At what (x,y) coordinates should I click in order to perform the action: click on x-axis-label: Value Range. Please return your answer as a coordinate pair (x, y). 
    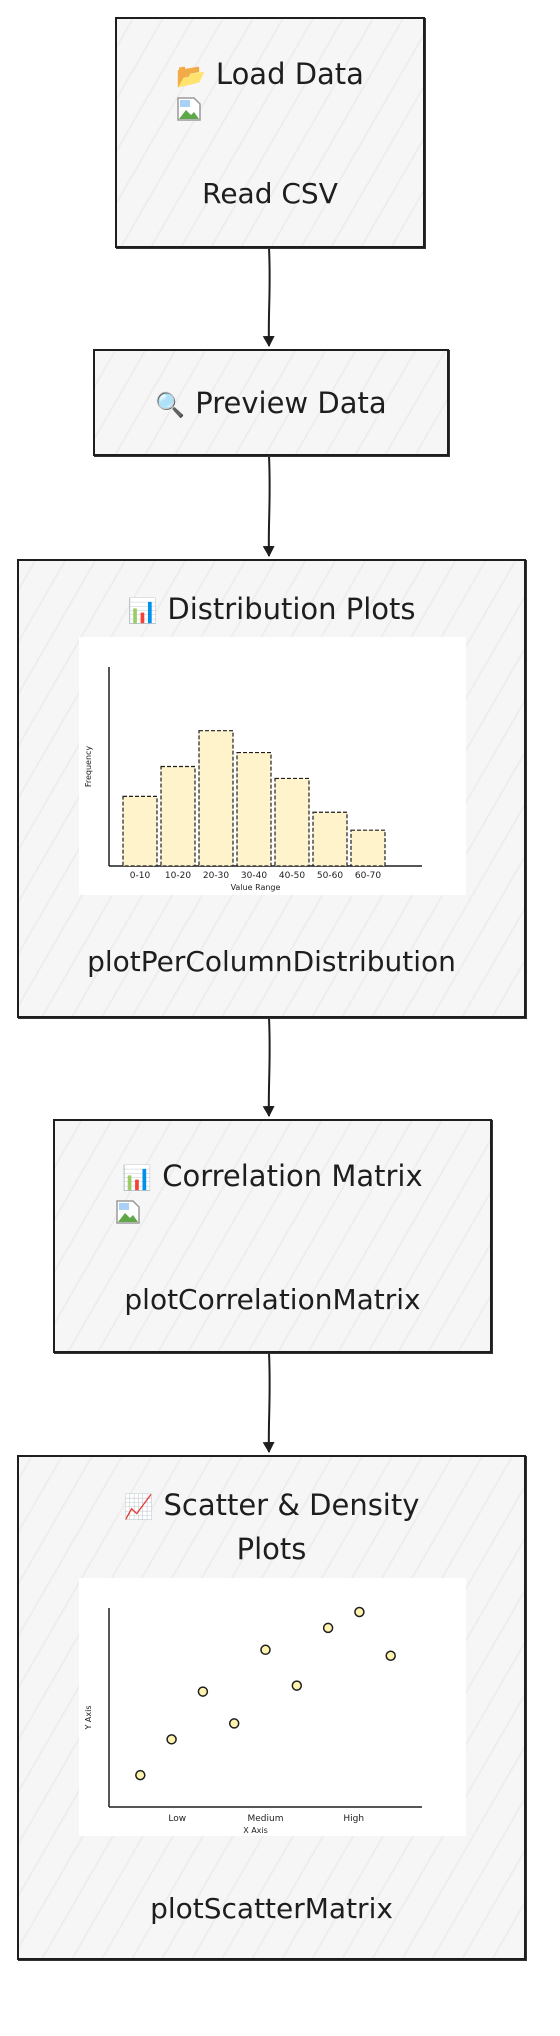
    Looking at the image, I should click on (256, 887).